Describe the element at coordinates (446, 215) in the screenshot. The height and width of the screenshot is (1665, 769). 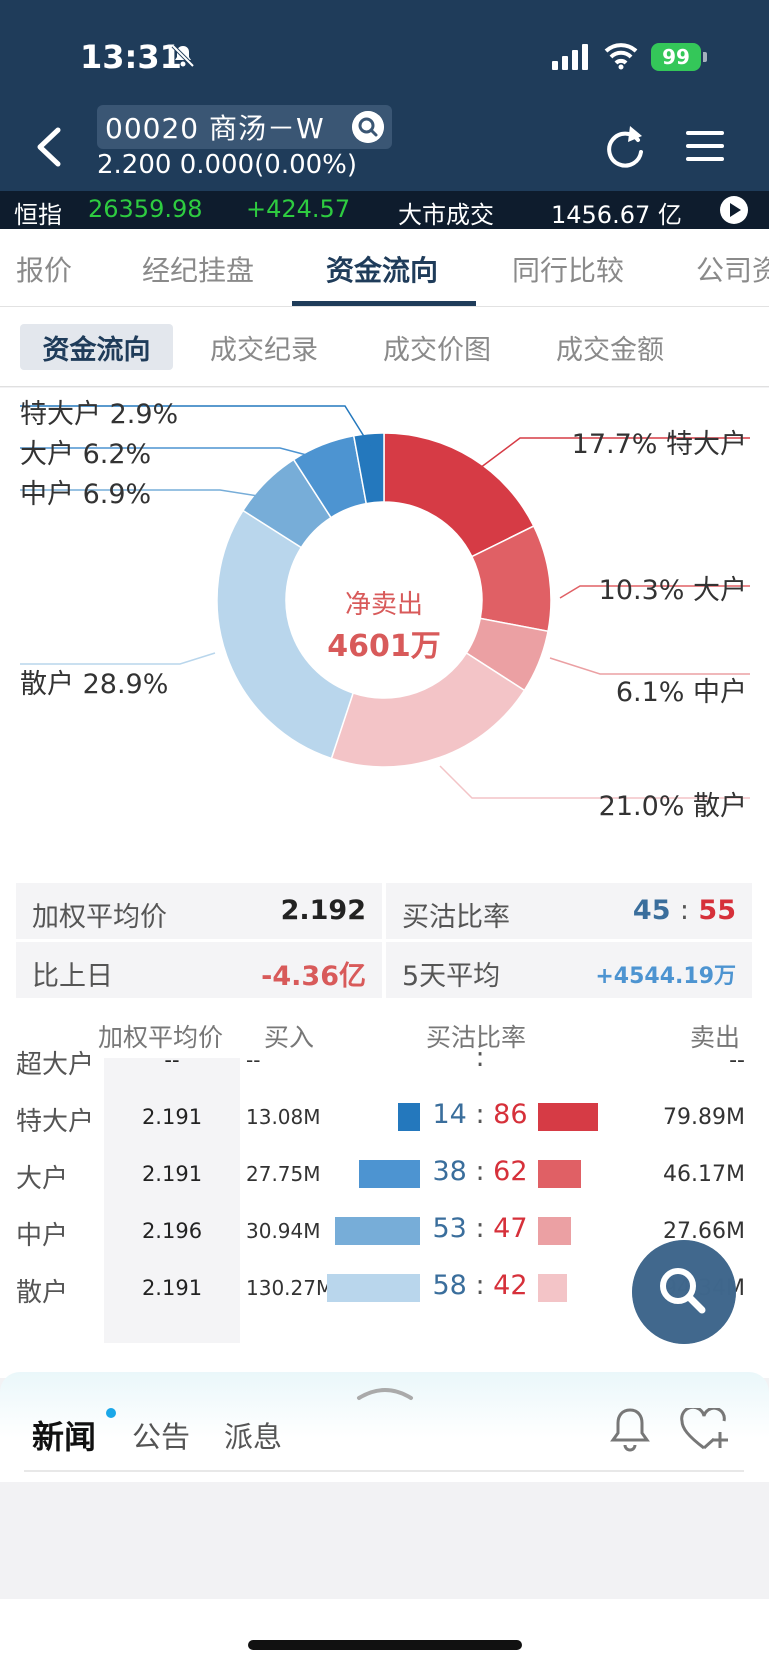
I see `turnover-label: 大市成交` at that location.